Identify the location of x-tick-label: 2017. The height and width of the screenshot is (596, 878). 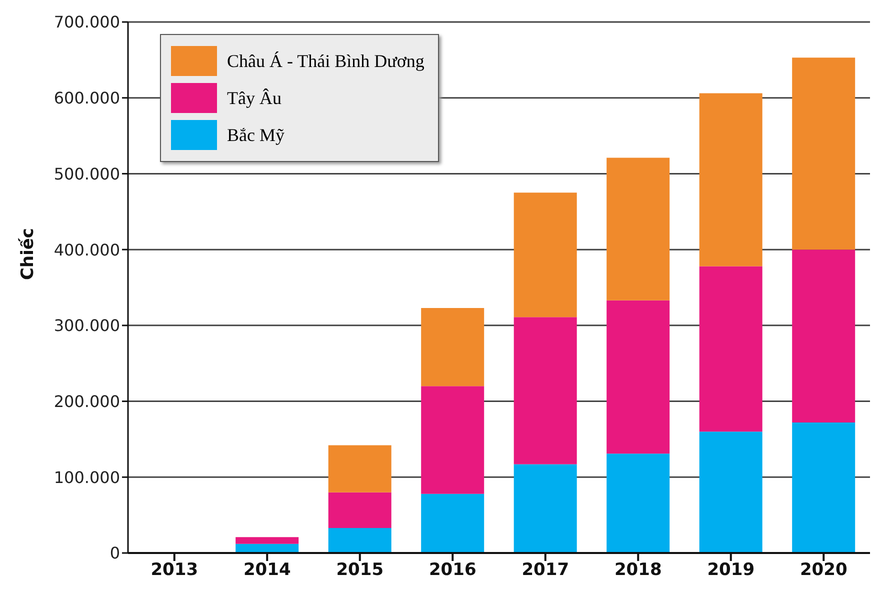
(546, 570).